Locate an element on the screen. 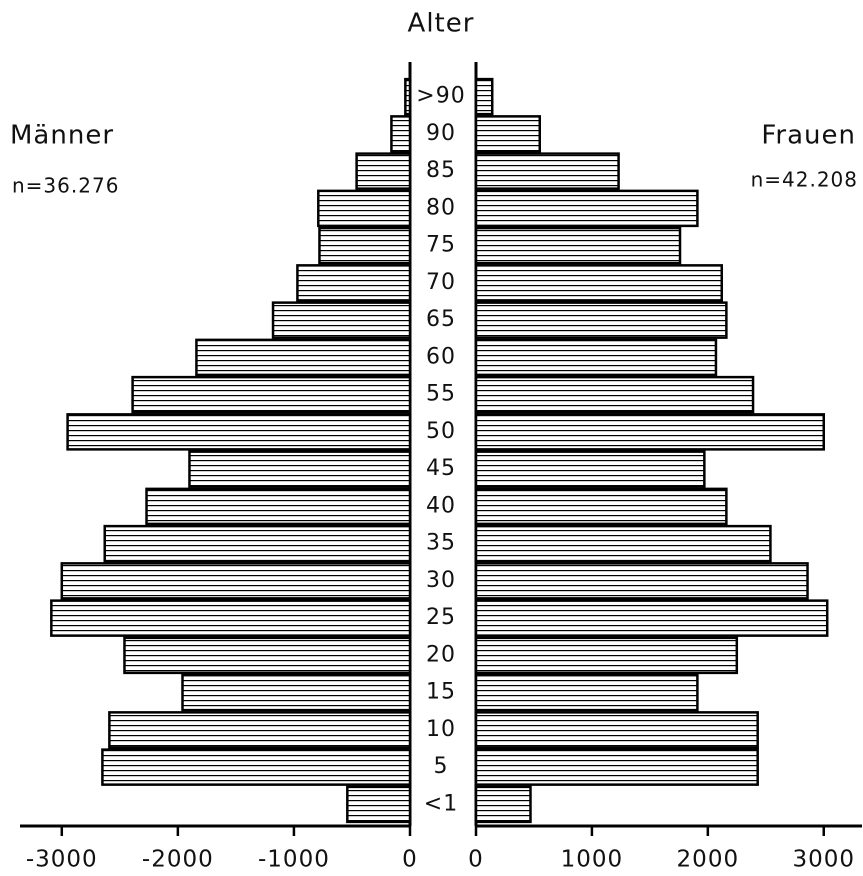  category-label: 40 is located at coordinates (441, 505).